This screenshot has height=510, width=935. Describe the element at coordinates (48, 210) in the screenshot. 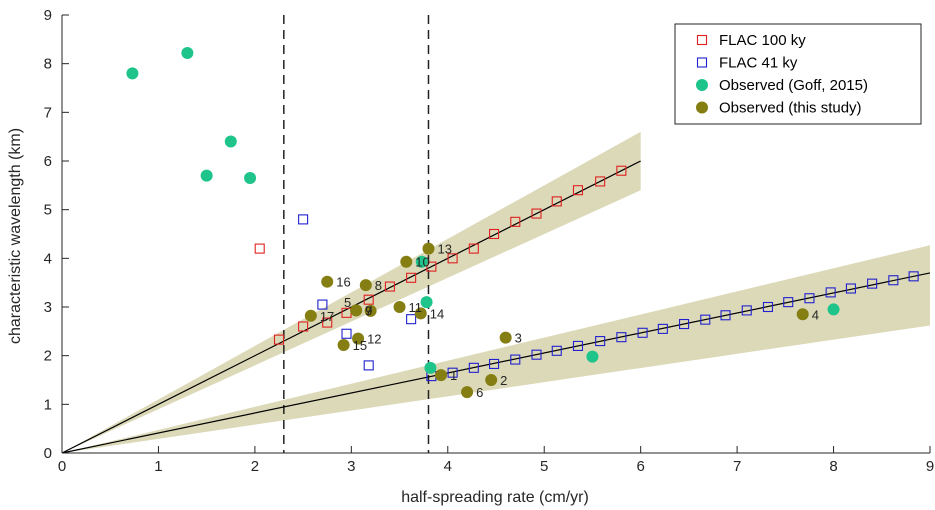

I see `y-tick-label: 5` at that location.